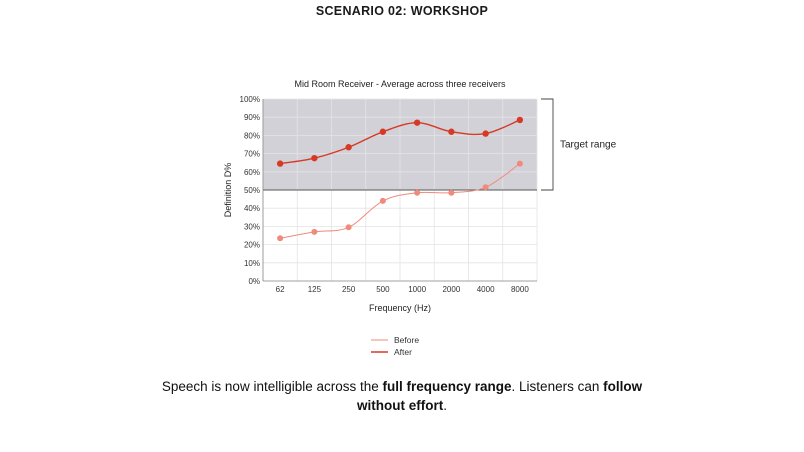 This screenshot has height=452, width=804. What do you see at coordinates (383, 289) in the screenshot?
I see `x-tick-label: 500` at bounding box center [383, 289].